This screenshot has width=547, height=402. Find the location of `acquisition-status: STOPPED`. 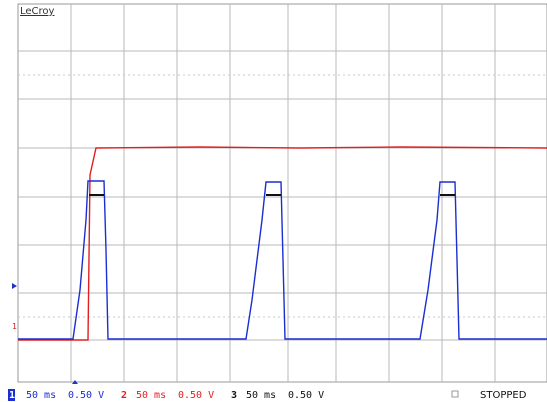

acquisition-status: STOPPED is located at coordinates (503, 395).